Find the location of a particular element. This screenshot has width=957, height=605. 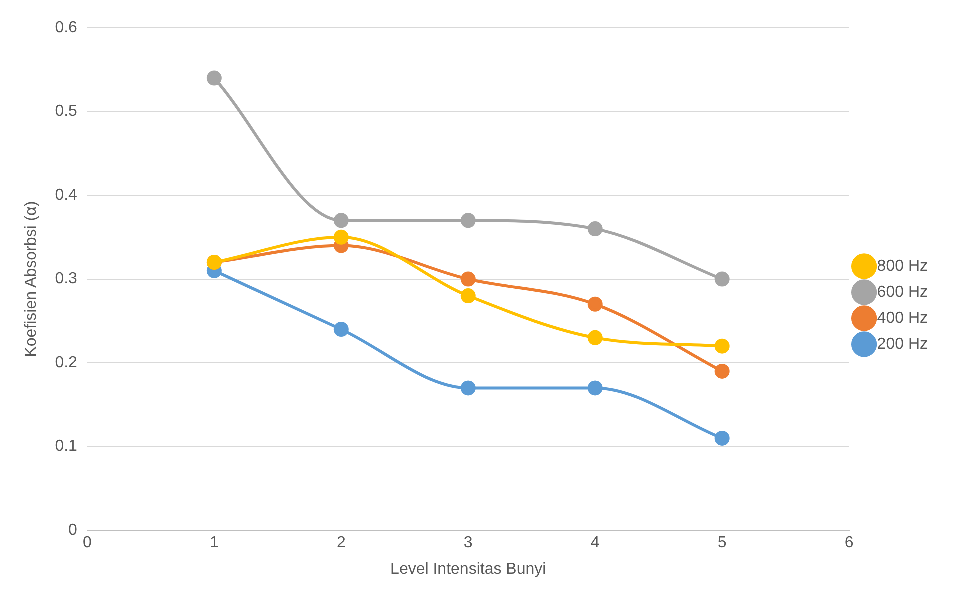

y-axis-title: Koefisien Absorbsi (α) is located at coordinates (31, 279).